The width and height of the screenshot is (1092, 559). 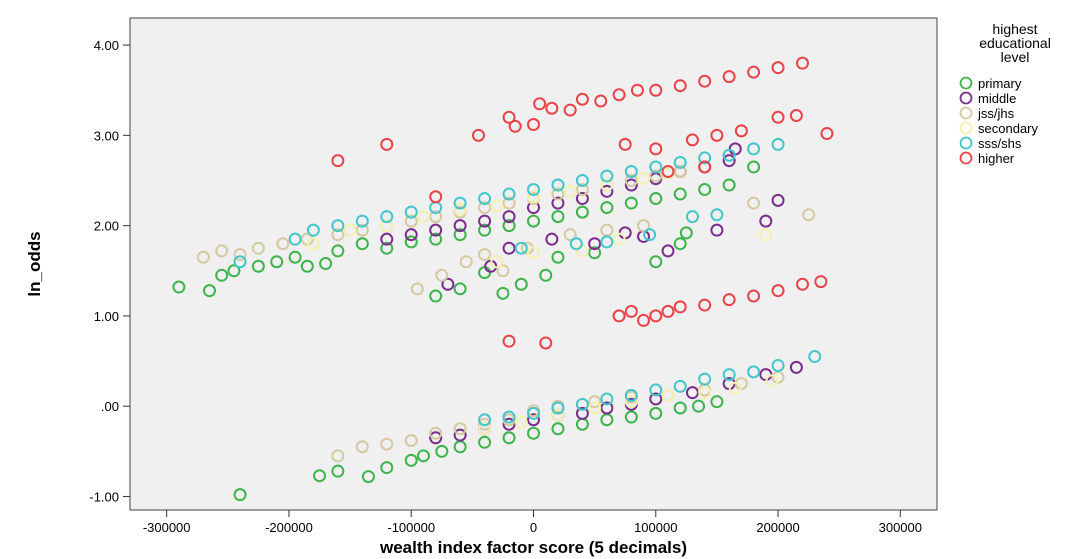 I want to click on x-axis-title: wealth index factor score (5 decimals), so click(x=533, y=547).